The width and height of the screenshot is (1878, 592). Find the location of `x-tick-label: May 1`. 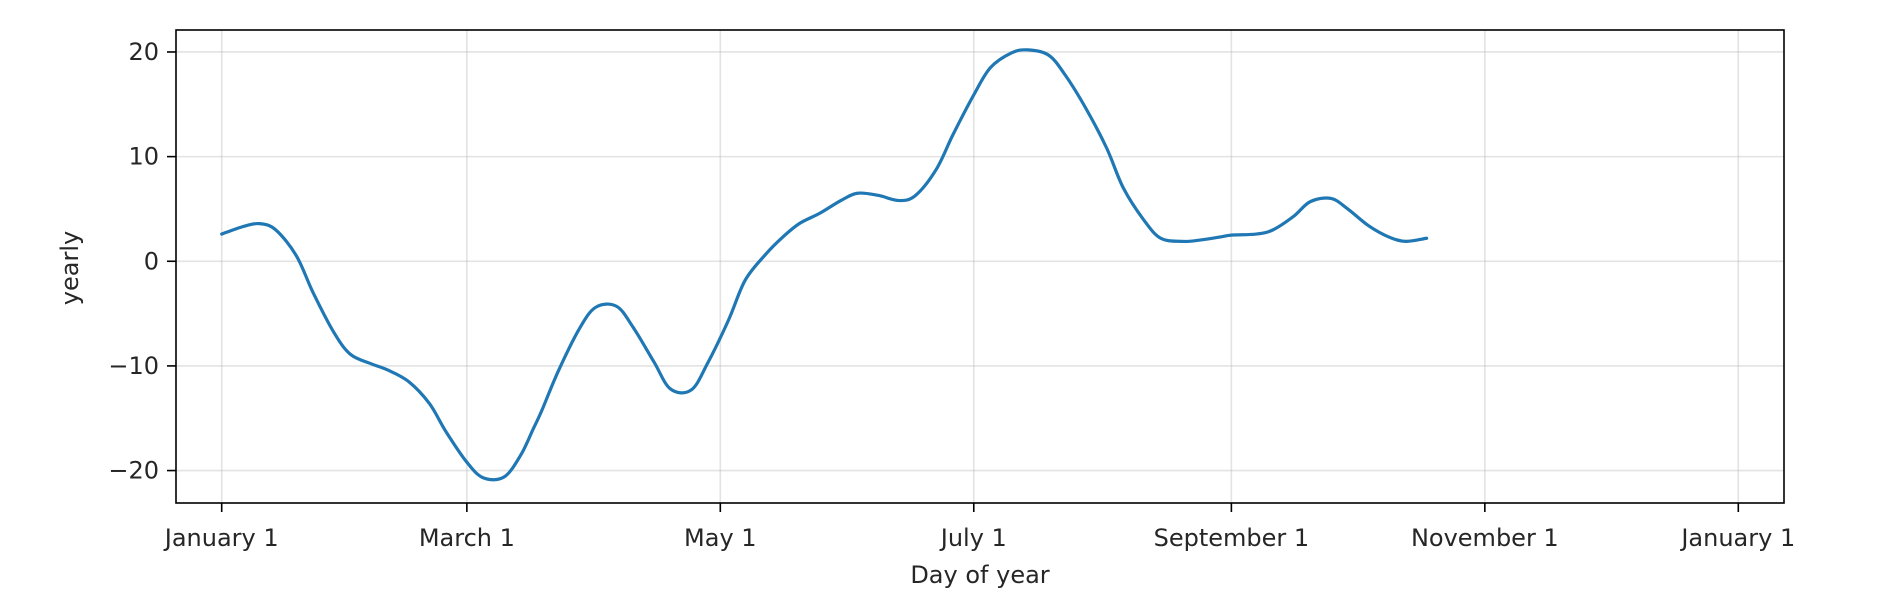

x-tick-label: May 1 is located at coordinates (720, 538).